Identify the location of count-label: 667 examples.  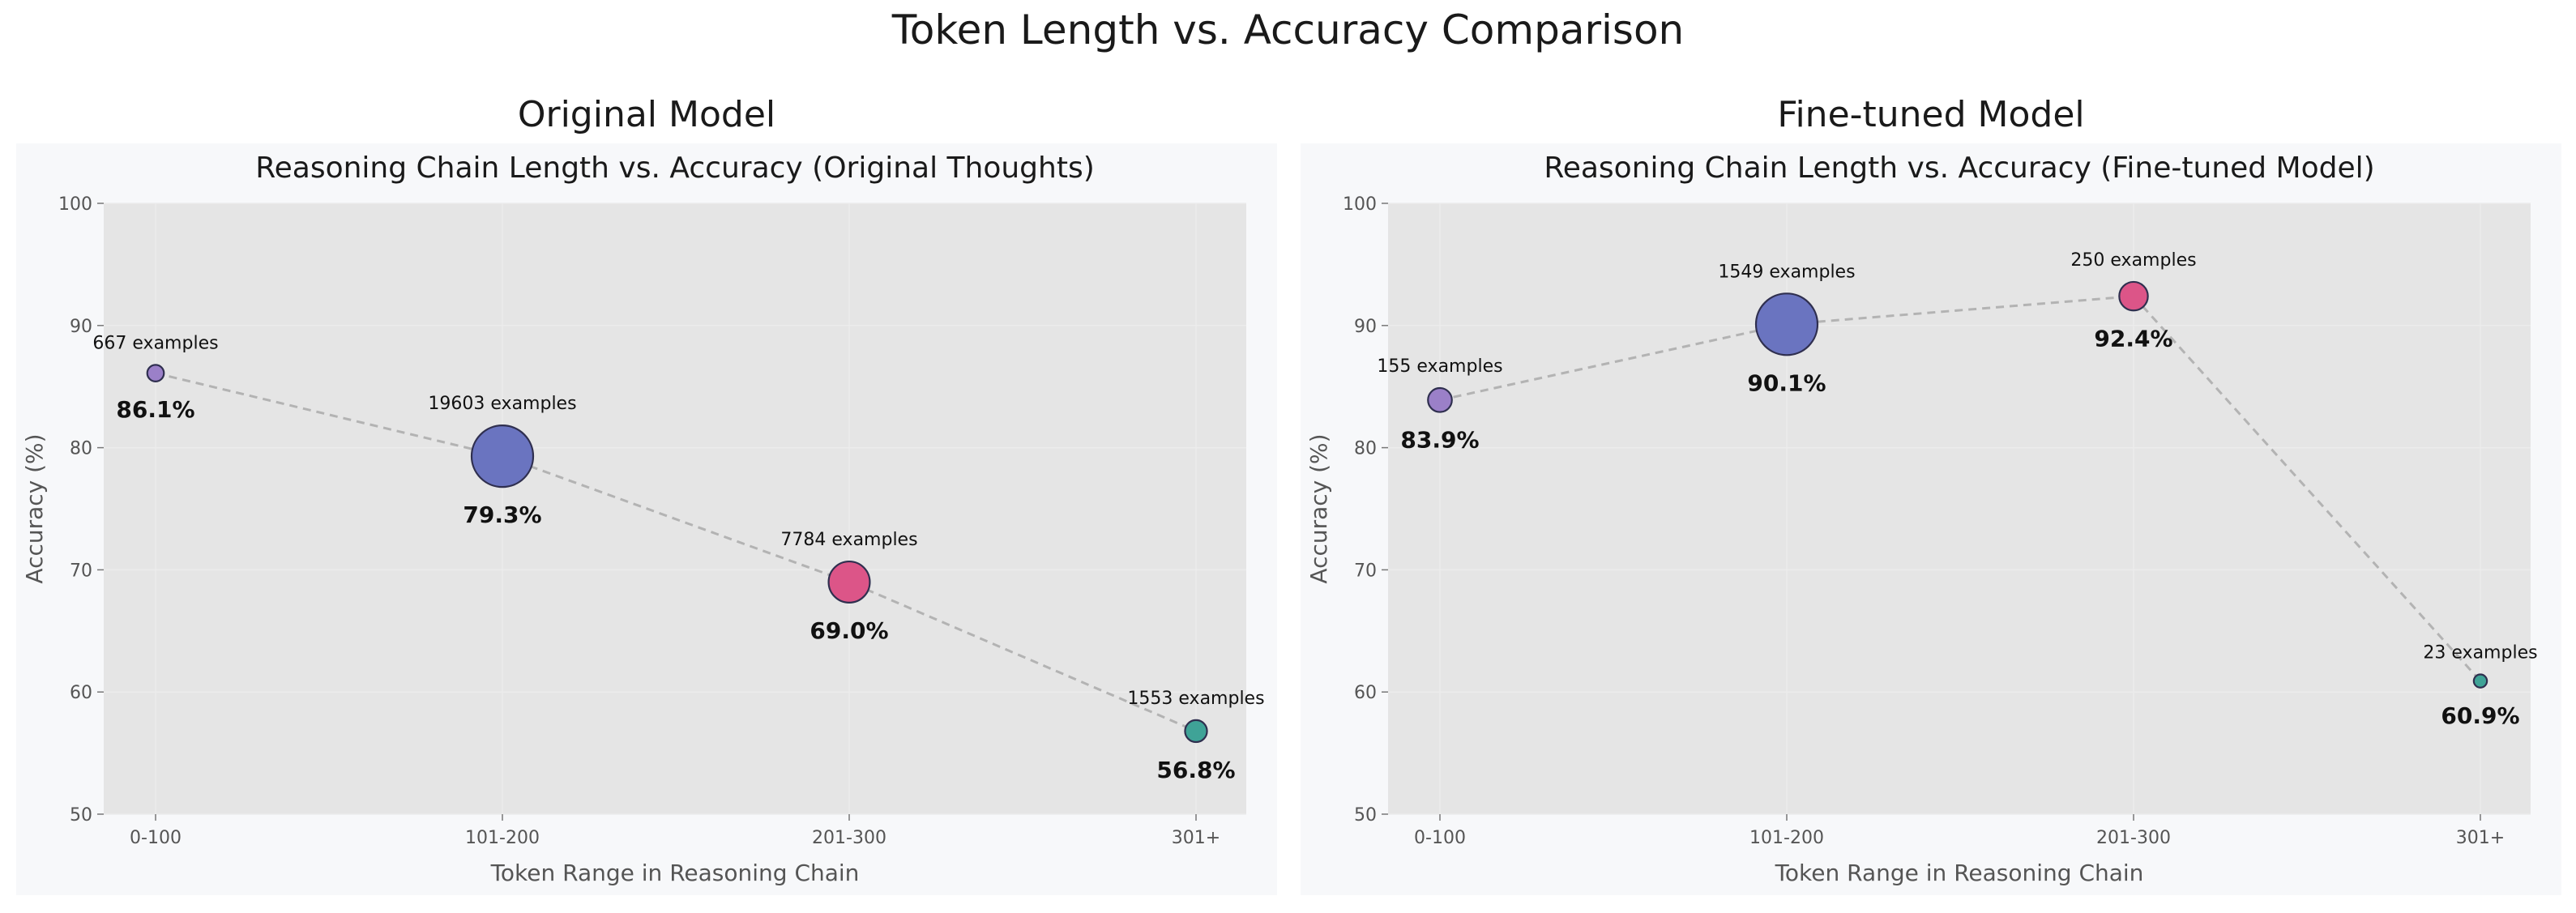
(155, 343).